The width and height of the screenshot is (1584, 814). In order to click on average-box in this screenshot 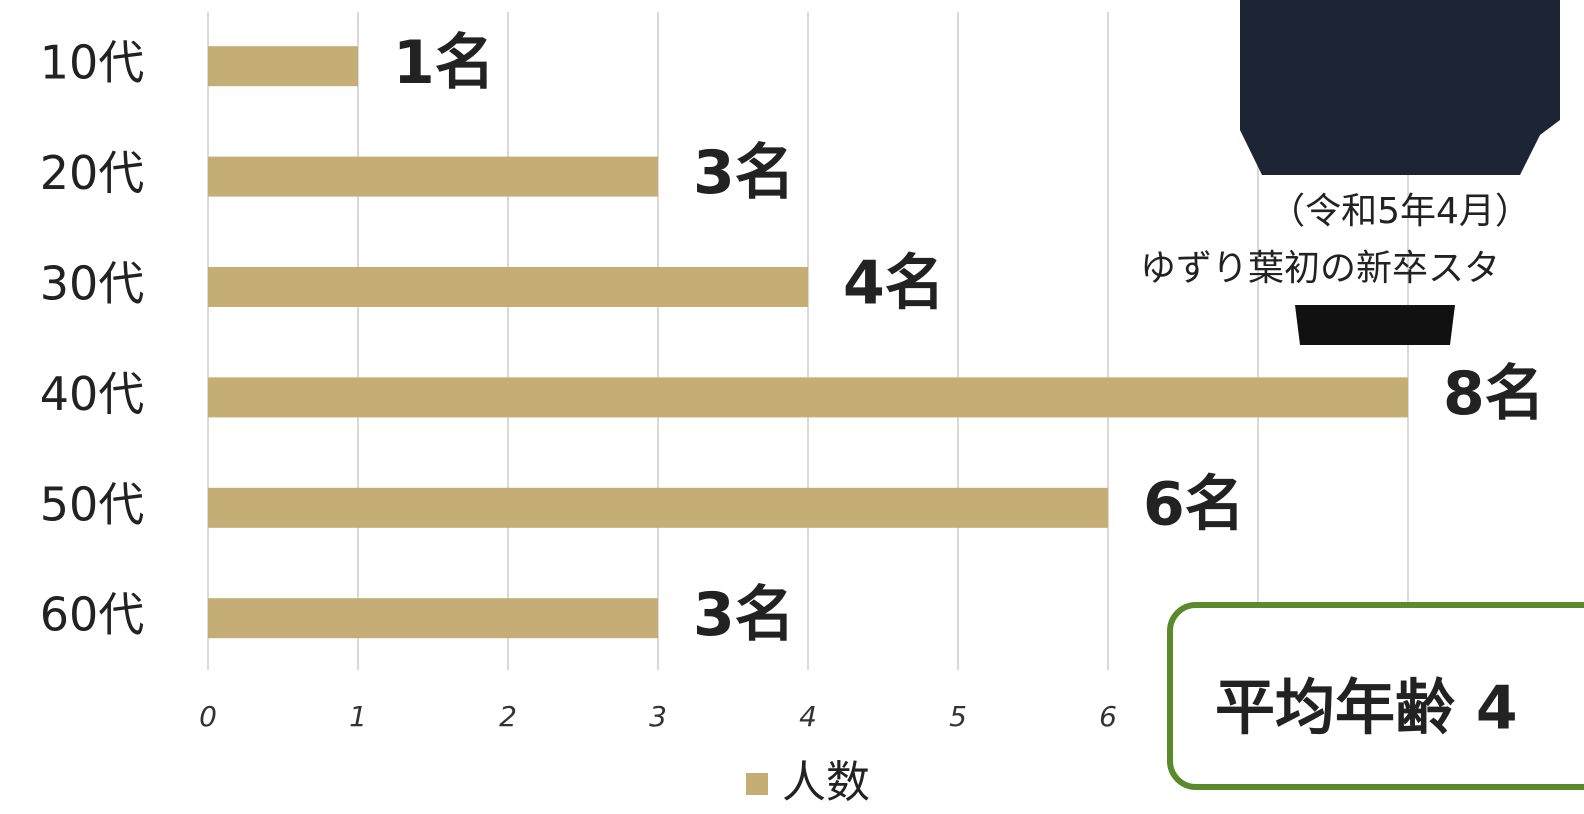, I will do `click(1375, 696)`.